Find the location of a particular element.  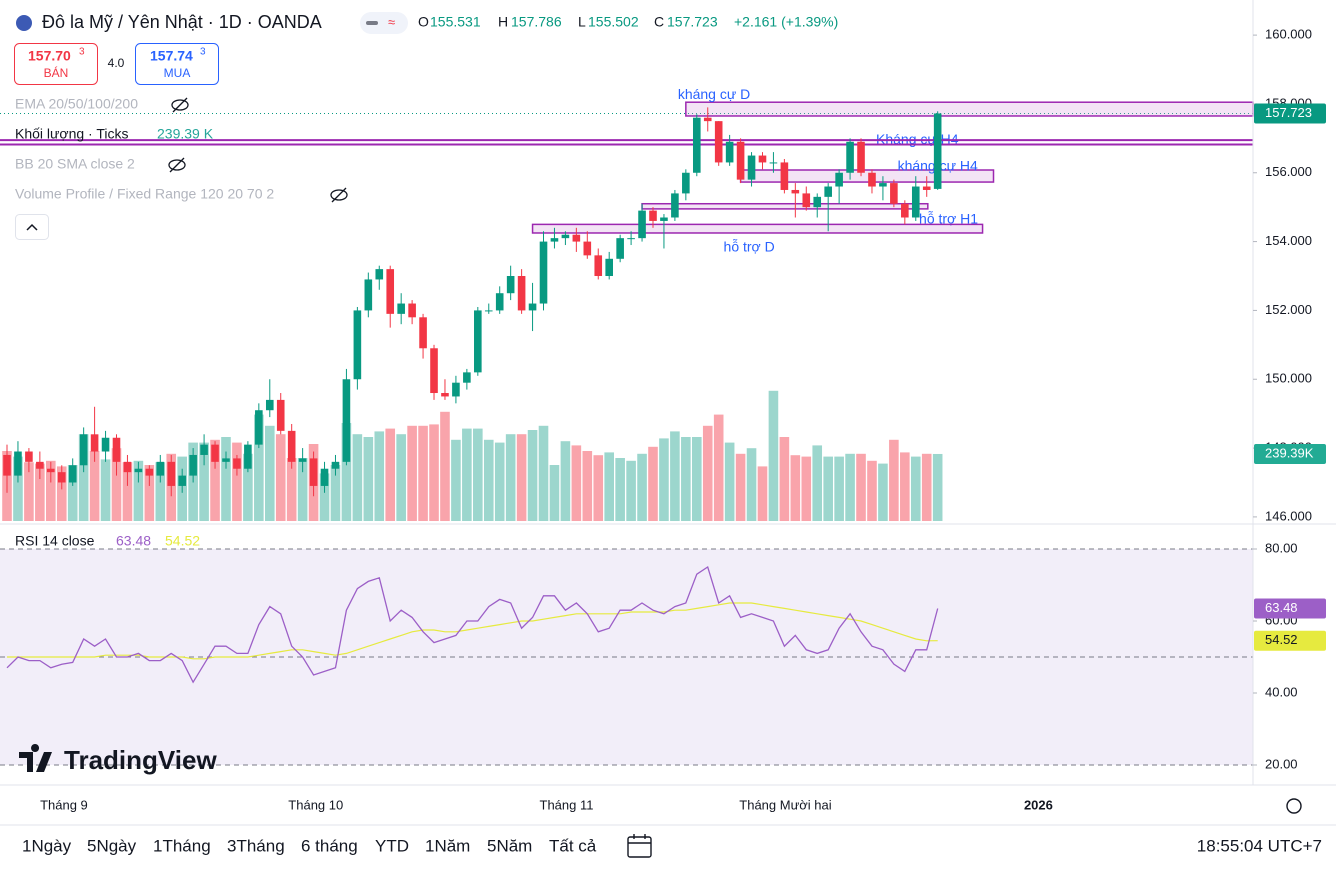

symbol-title: Đô la Mỹ / Yên Nhật · 1D · OANDA is located at coordinates (182, 22).